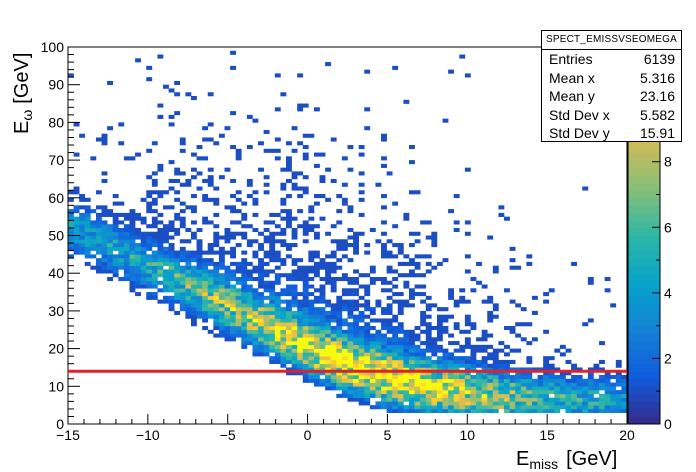  Describe the element at coordinates (668, 162) in the screenshot. I see `z-tick-label: 8` at that location.